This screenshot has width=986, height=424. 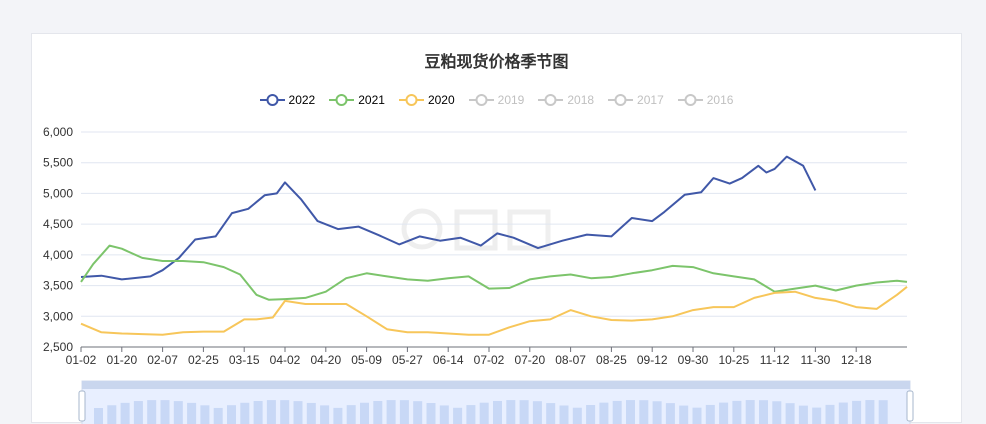 I want to click on series-line-2021, so click(x=494, y=272).